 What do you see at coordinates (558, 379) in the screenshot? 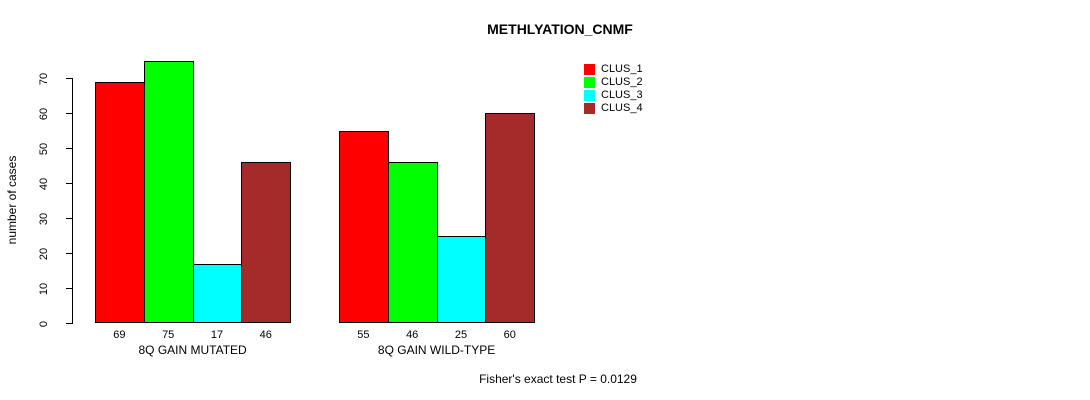
I see `pvalue-annotation: Fisher's exact test P = 0.0129` at bounding box center [558, 379].